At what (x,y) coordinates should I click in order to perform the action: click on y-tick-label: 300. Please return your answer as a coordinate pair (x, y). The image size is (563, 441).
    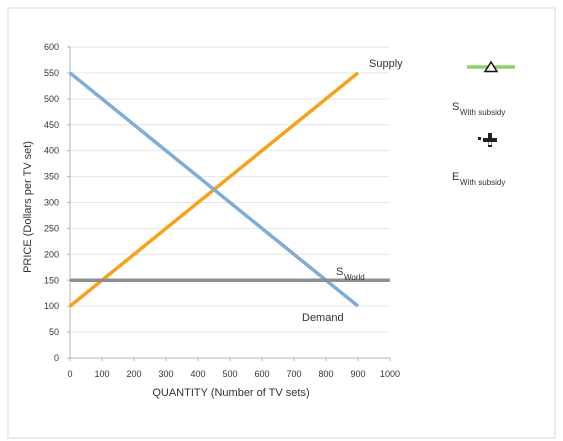
    Looking at the image, I should click on (51, 203).